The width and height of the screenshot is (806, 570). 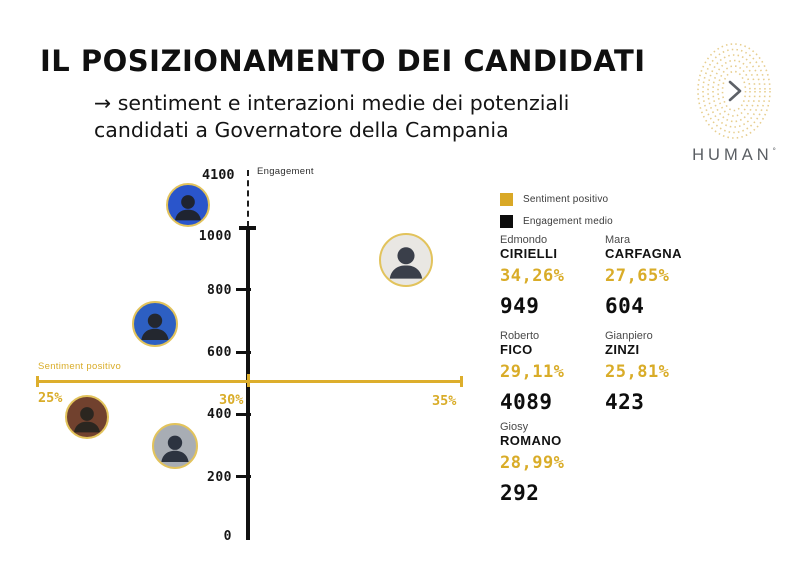 I want to click on candidate-sentiment: 27,65%, so click(x=637, y=276).